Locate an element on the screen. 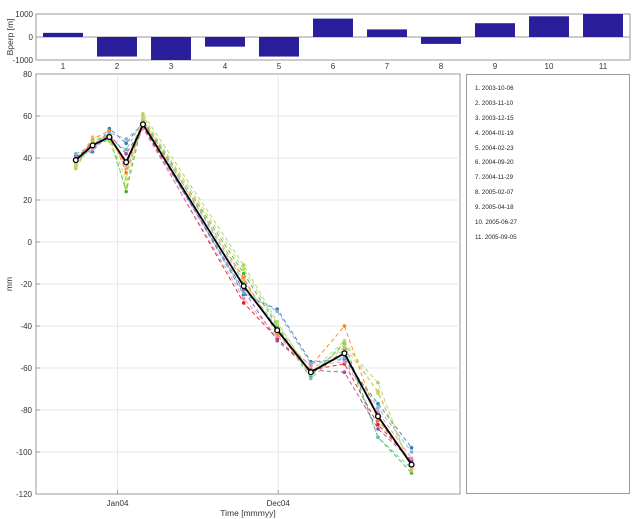  bar-x-tick-label: 7 is located at coordinates (387, 66).